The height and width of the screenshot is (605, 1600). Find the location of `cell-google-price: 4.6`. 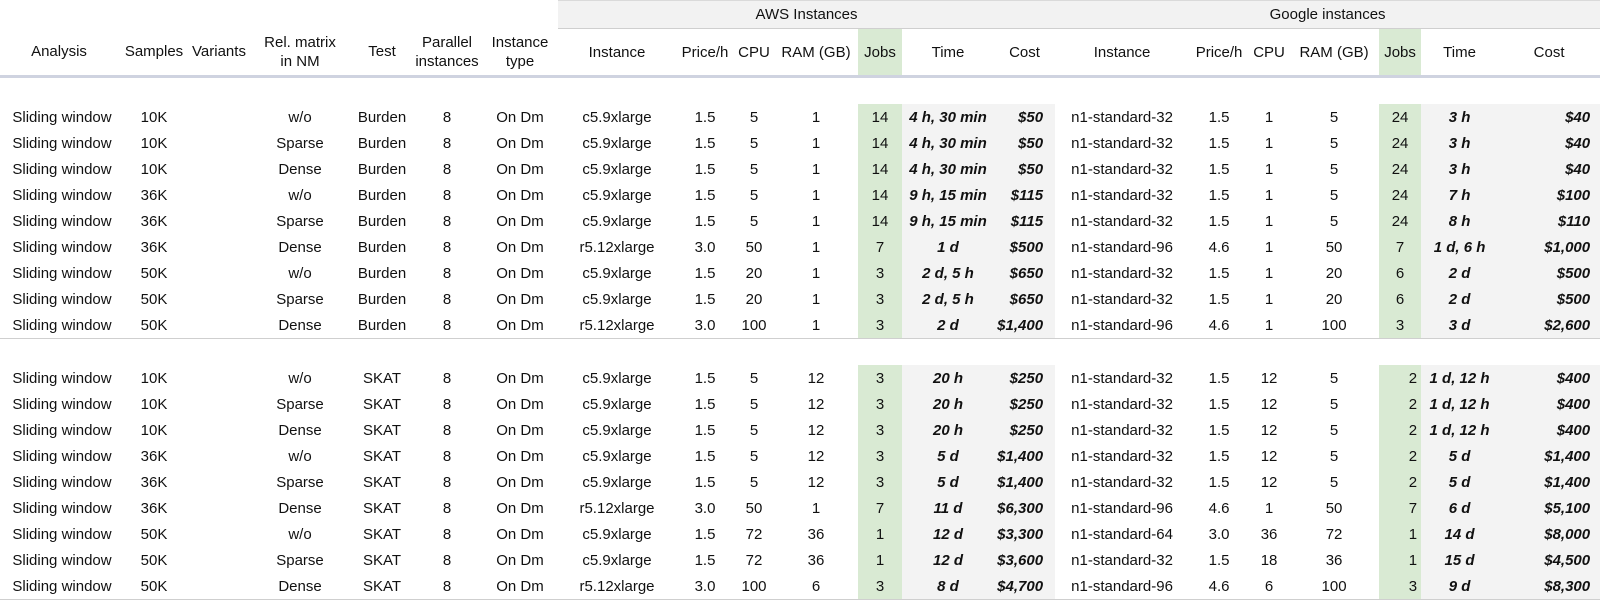

cell-google-price: 4.6 is located at coordinates (1219, 247).